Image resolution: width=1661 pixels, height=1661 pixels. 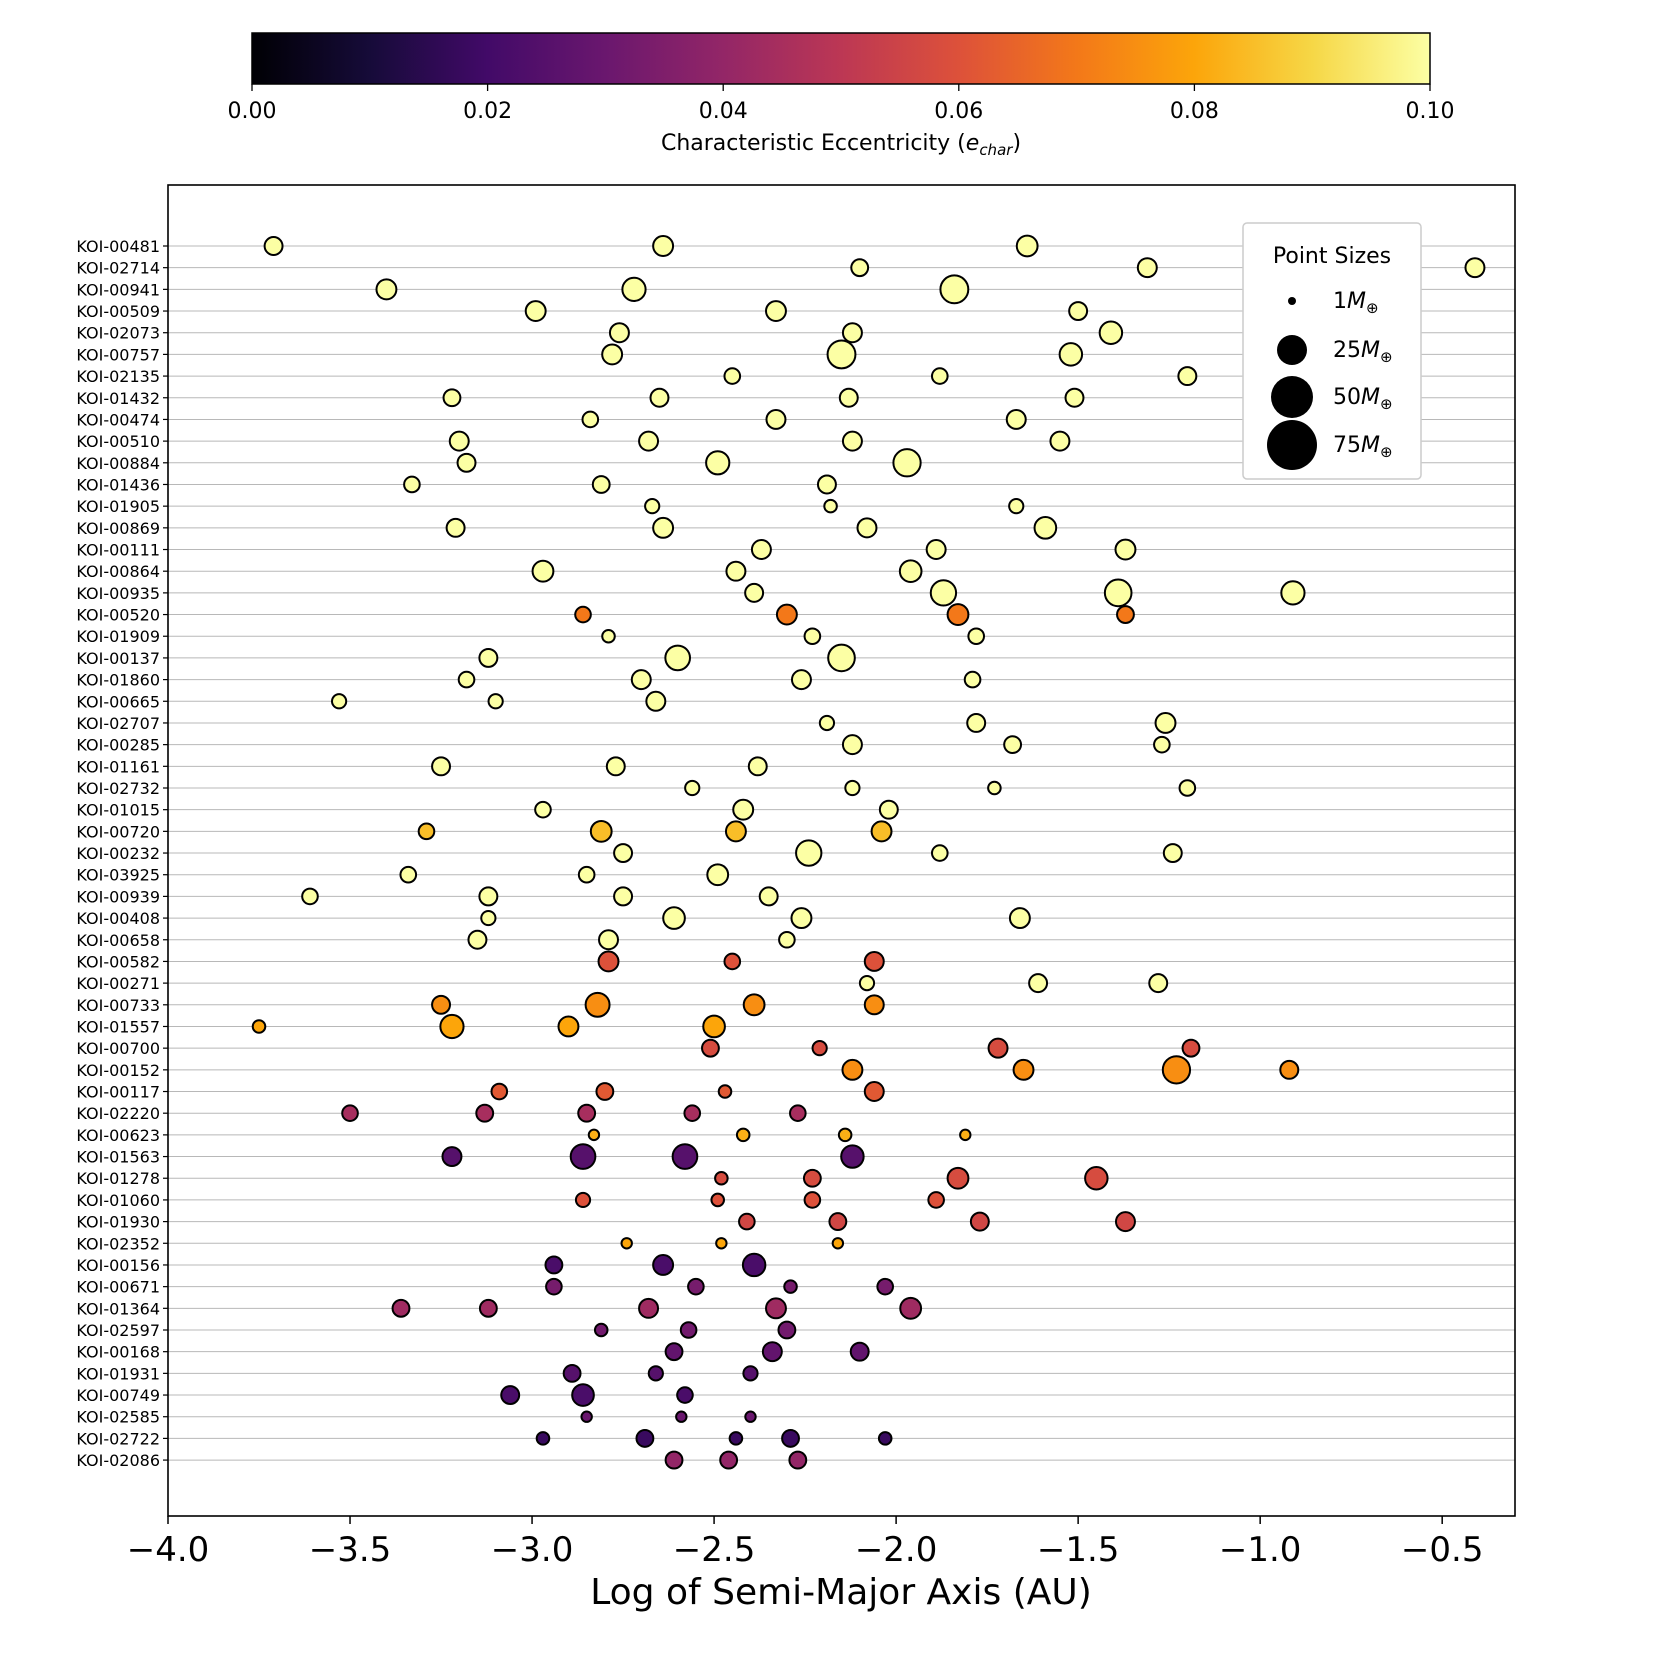 What do you see at coordinates (118, 1135) in the screenshot?
I see `y-tick-label: KOI-00623` at bounding box center [118, 1135].